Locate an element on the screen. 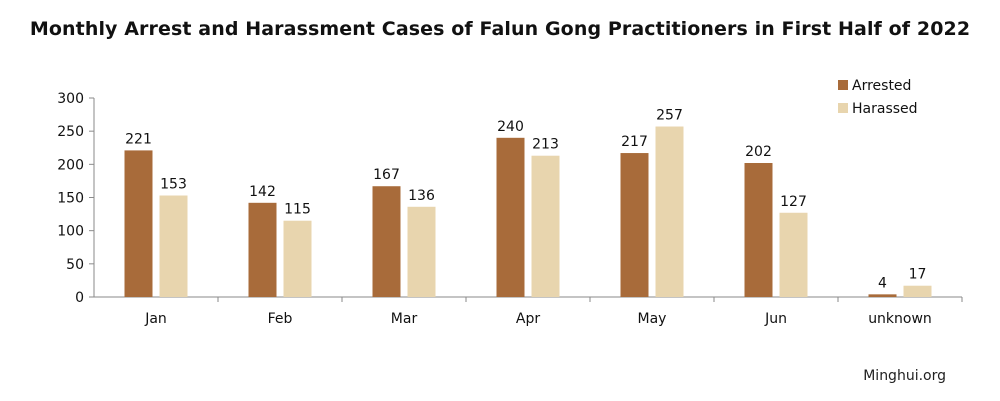 This screenshot has width=1000, height=401. data-label: 167 is located at coordinates (386, 175).